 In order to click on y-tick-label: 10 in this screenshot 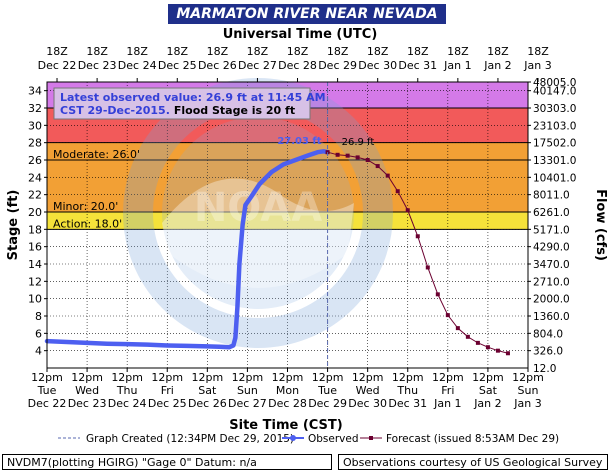, I will do `click(35, 299)`.